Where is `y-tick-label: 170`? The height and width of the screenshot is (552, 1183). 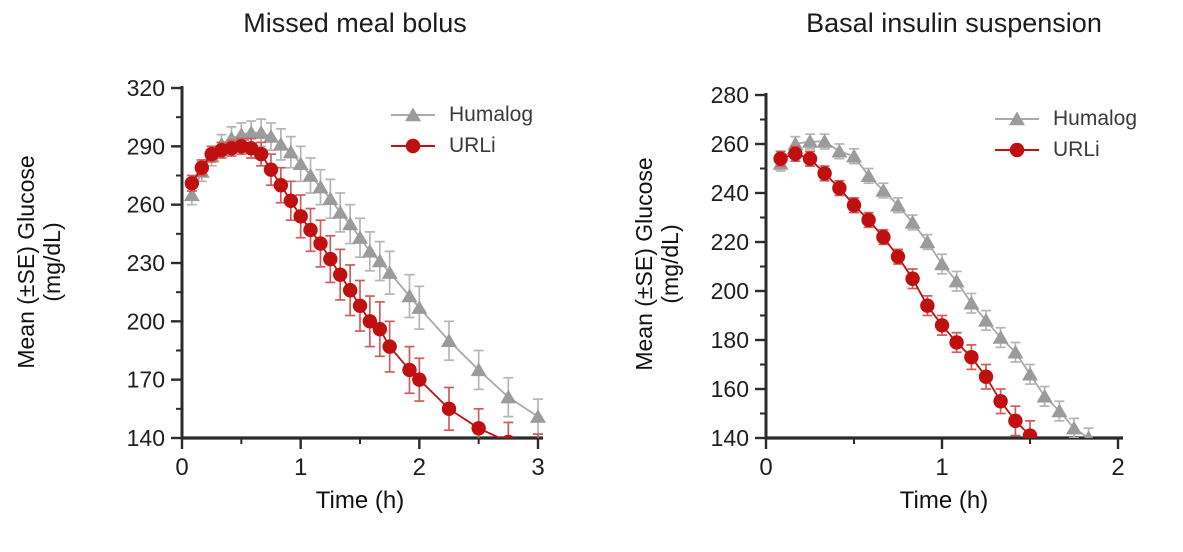 y-tick-label: 170 is located at coordinates (146, 380).